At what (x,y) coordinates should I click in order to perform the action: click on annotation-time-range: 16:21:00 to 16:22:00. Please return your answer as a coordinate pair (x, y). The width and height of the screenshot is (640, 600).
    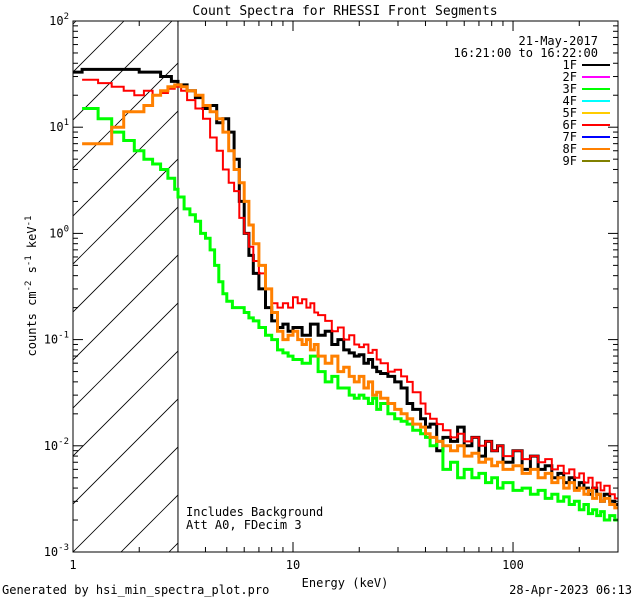
    Looking at the image, I should click on (526, 53).